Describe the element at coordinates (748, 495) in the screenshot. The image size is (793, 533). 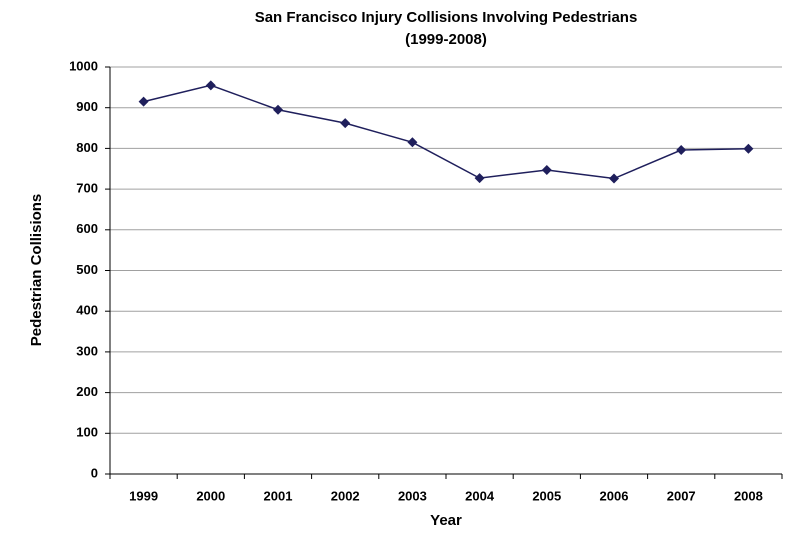
I see `x-tick-label: 2008` at that location.